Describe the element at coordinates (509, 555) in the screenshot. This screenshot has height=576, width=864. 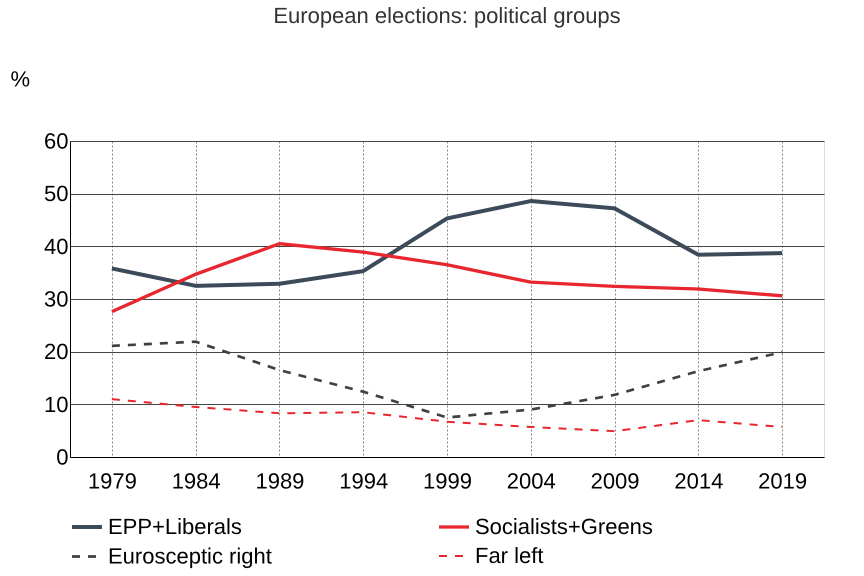
I see `legend-label: Far left` at that location.